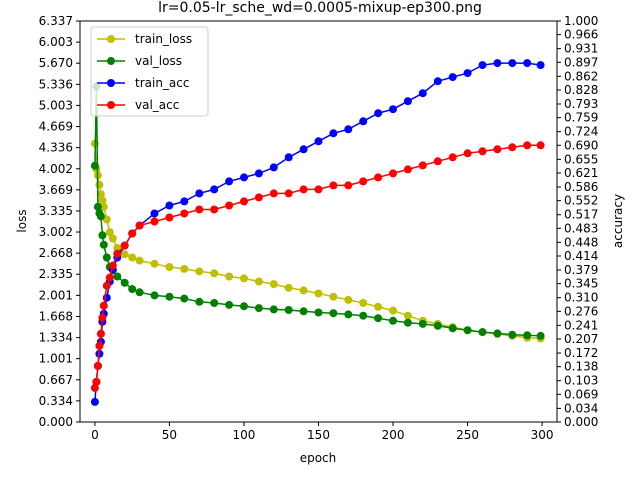 The width and height of the screenshot is (640, 480). What do you see at coordinates (581, 381) in the screenshot?
I see `y-right-tick-label: 0.103` at bounding box center [581, 381].